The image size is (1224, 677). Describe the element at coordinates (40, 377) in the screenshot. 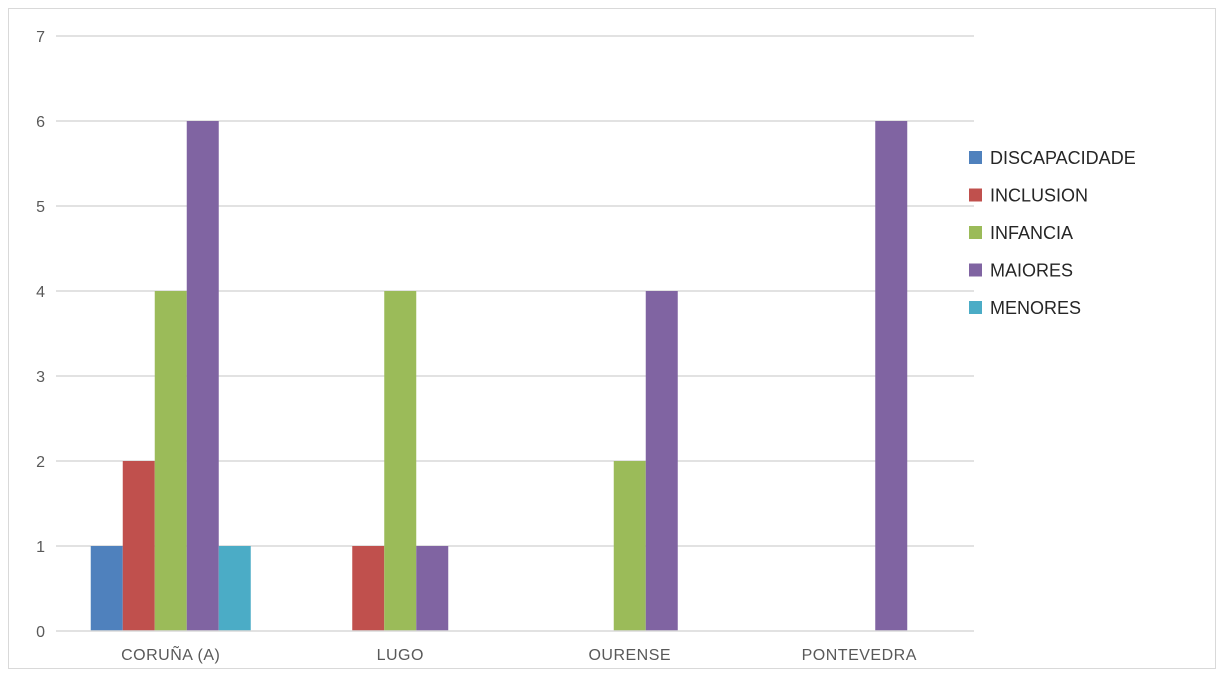

I see `y-tick-label: 3` at that location.